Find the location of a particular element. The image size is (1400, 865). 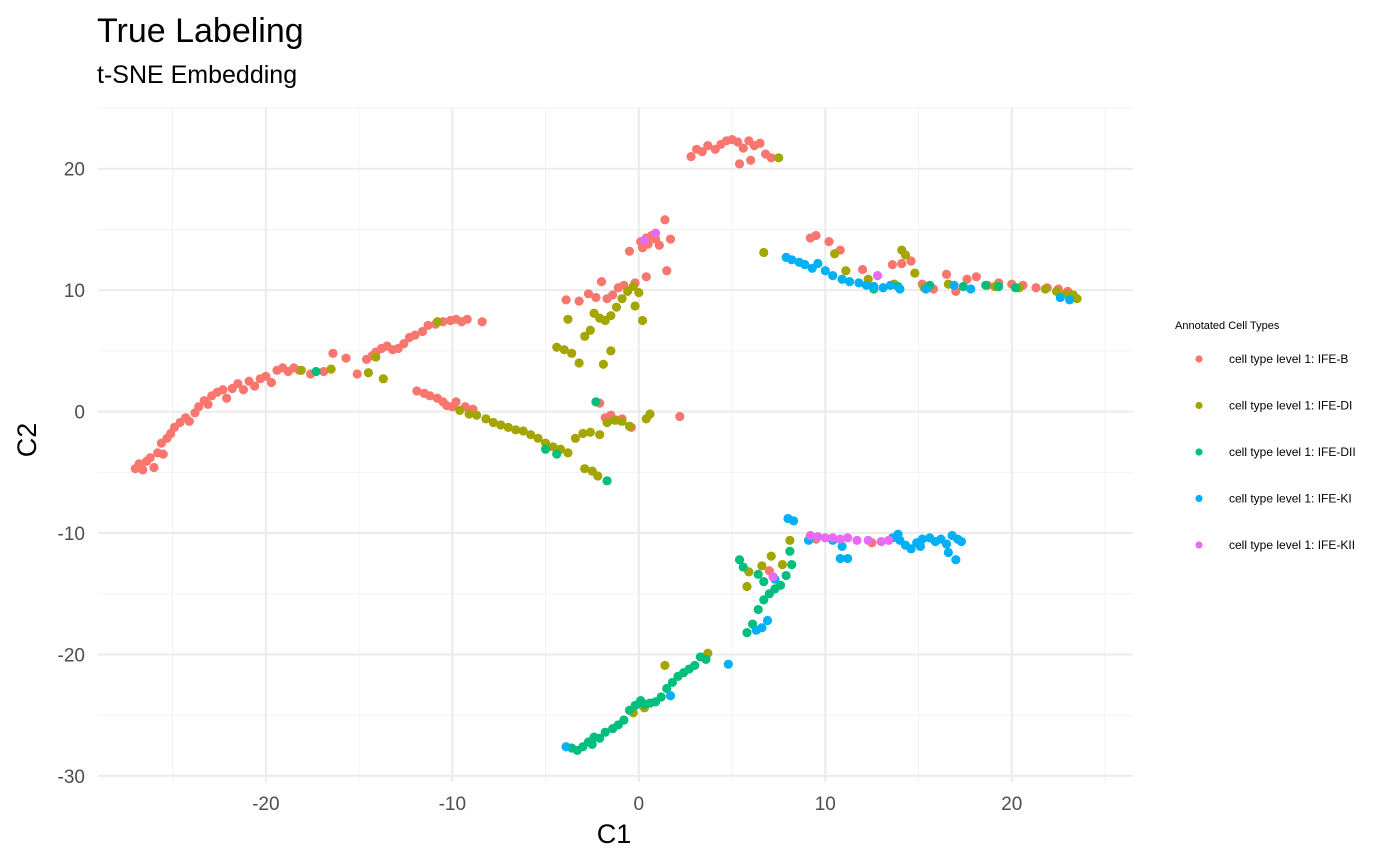

x-tick-label: -20 is located at coordinates (265, 804).